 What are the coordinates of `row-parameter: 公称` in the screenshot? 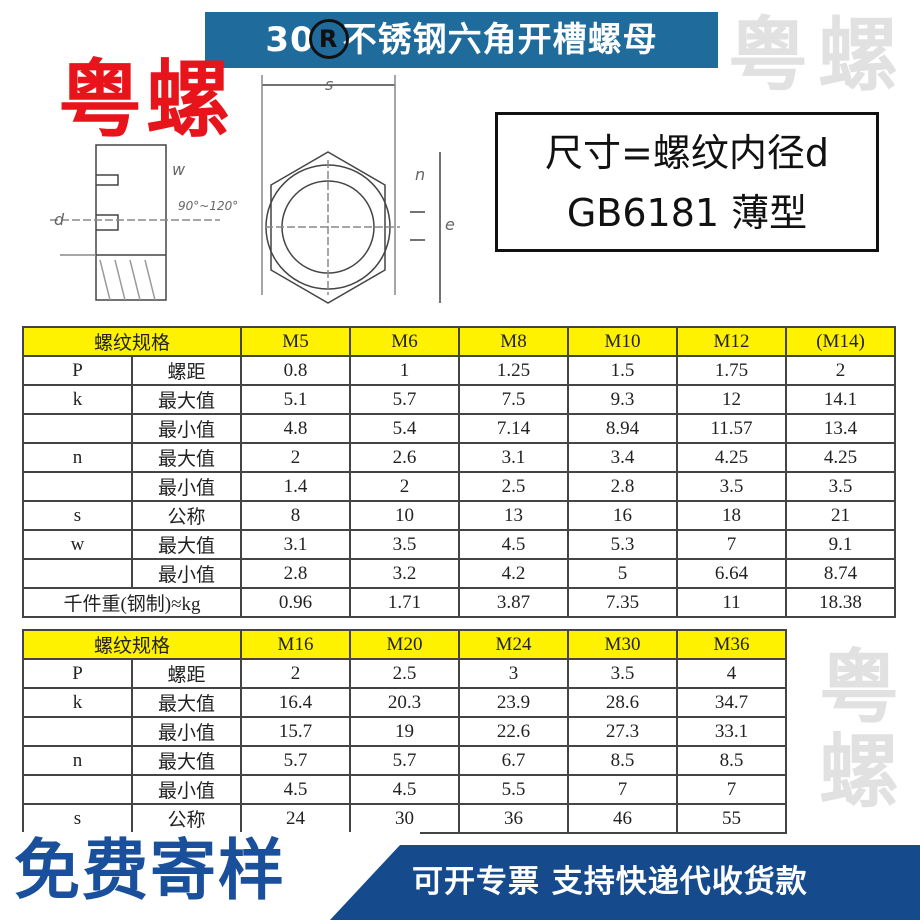 It's located at (186, 515).